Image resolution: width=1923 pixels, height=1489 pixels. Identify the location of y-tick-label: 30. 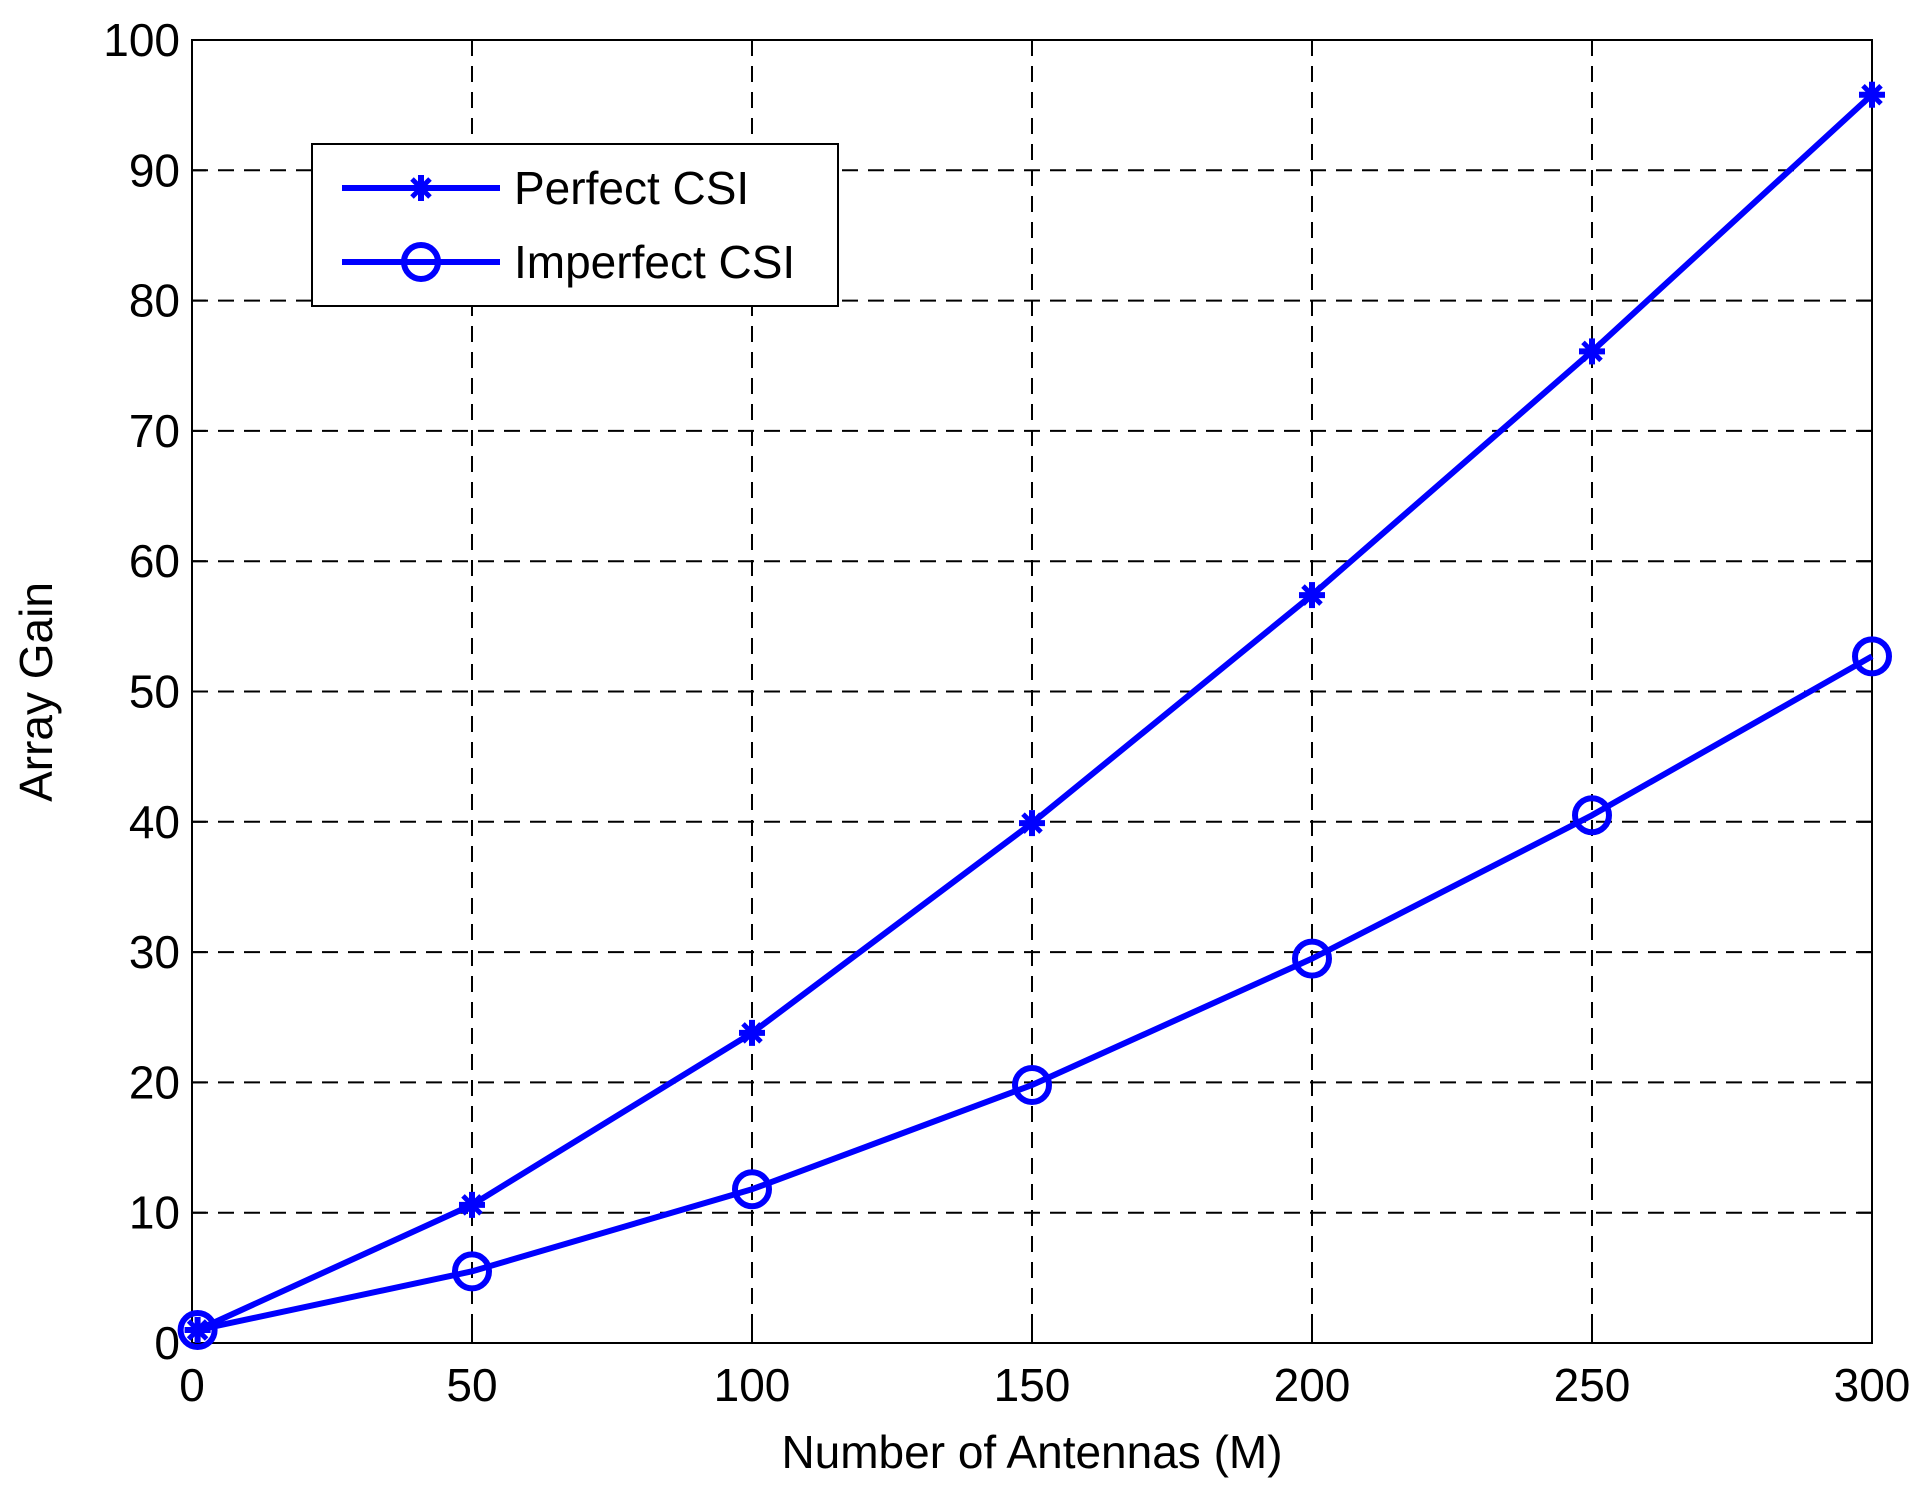
(154, 952).